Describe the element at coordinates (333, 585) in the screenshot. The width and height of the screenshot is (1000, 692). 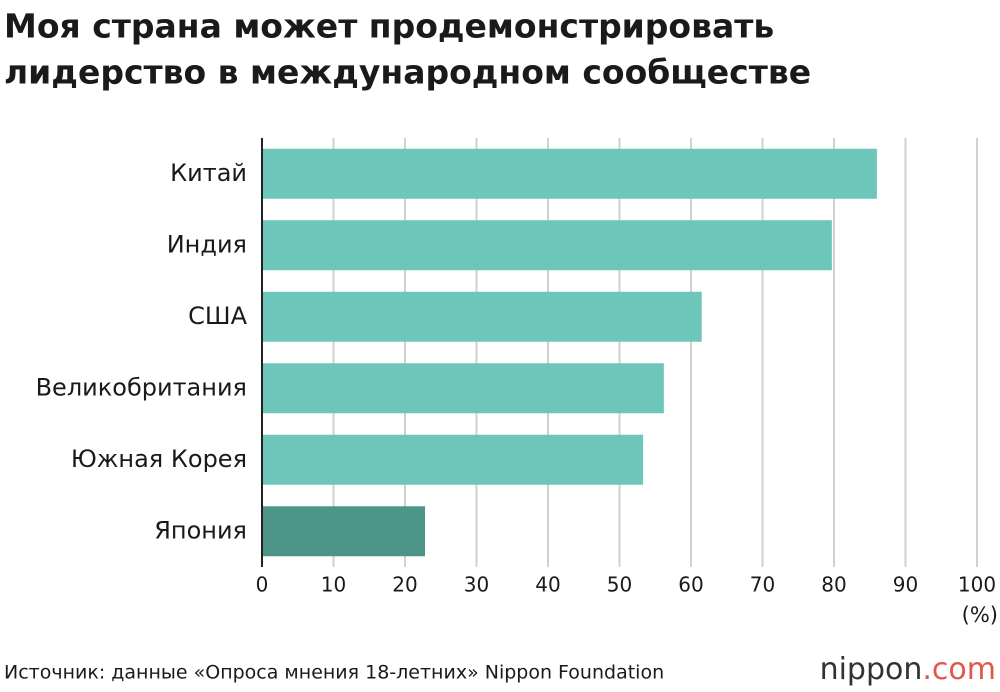
I see `x-tick-label: 10` at that location.